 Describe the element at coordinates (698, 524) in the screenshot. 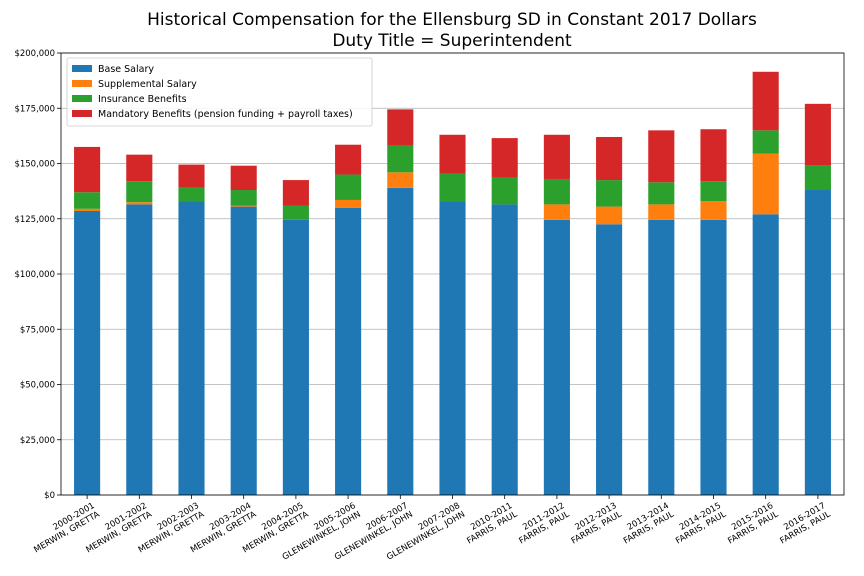

I see `x-tick-label: 2014-2015FARRIS, PAUL` at that location.